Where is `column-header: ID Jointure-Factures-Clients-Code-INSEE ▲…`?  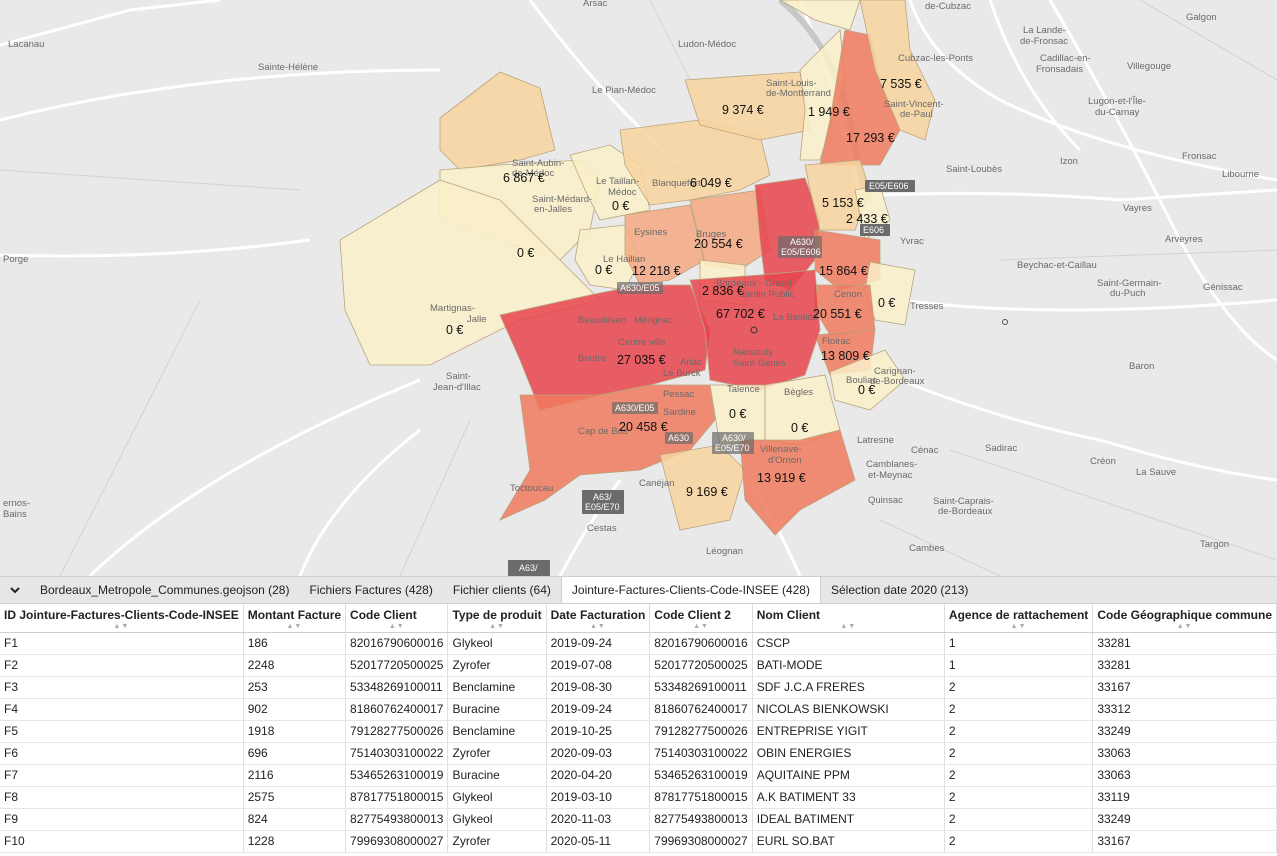 column-header: ID Jointure-Factures-Clients-Code-INSEE ▲… is located at coordinates (122, 618).